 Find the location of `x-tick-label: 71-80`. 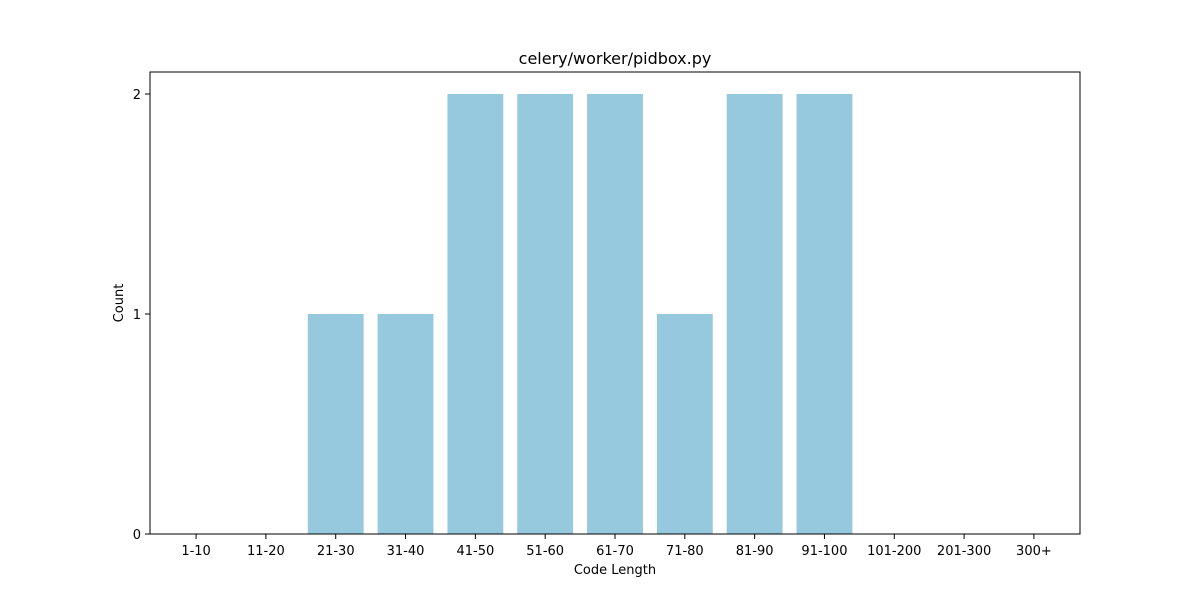

x-tick-label: 71-80 is located at coordinates (685, 551).